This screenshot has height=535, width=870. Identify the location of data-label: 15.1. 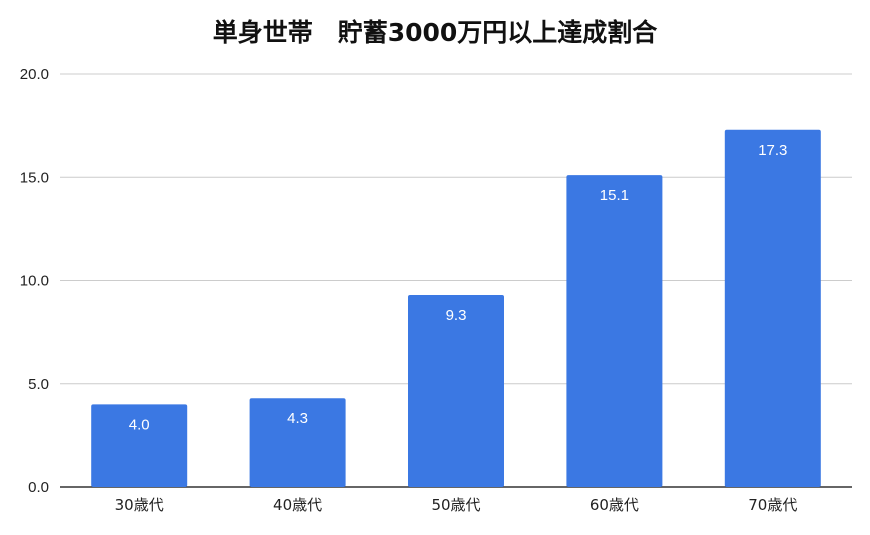
(614, 195).